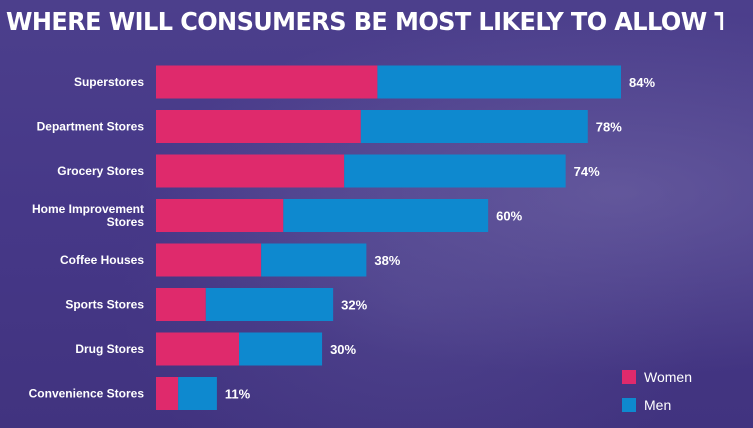 The width and height of the screenshot is (753, 428). I want to click on category-label: Convenience Stores, so click(87, 394).